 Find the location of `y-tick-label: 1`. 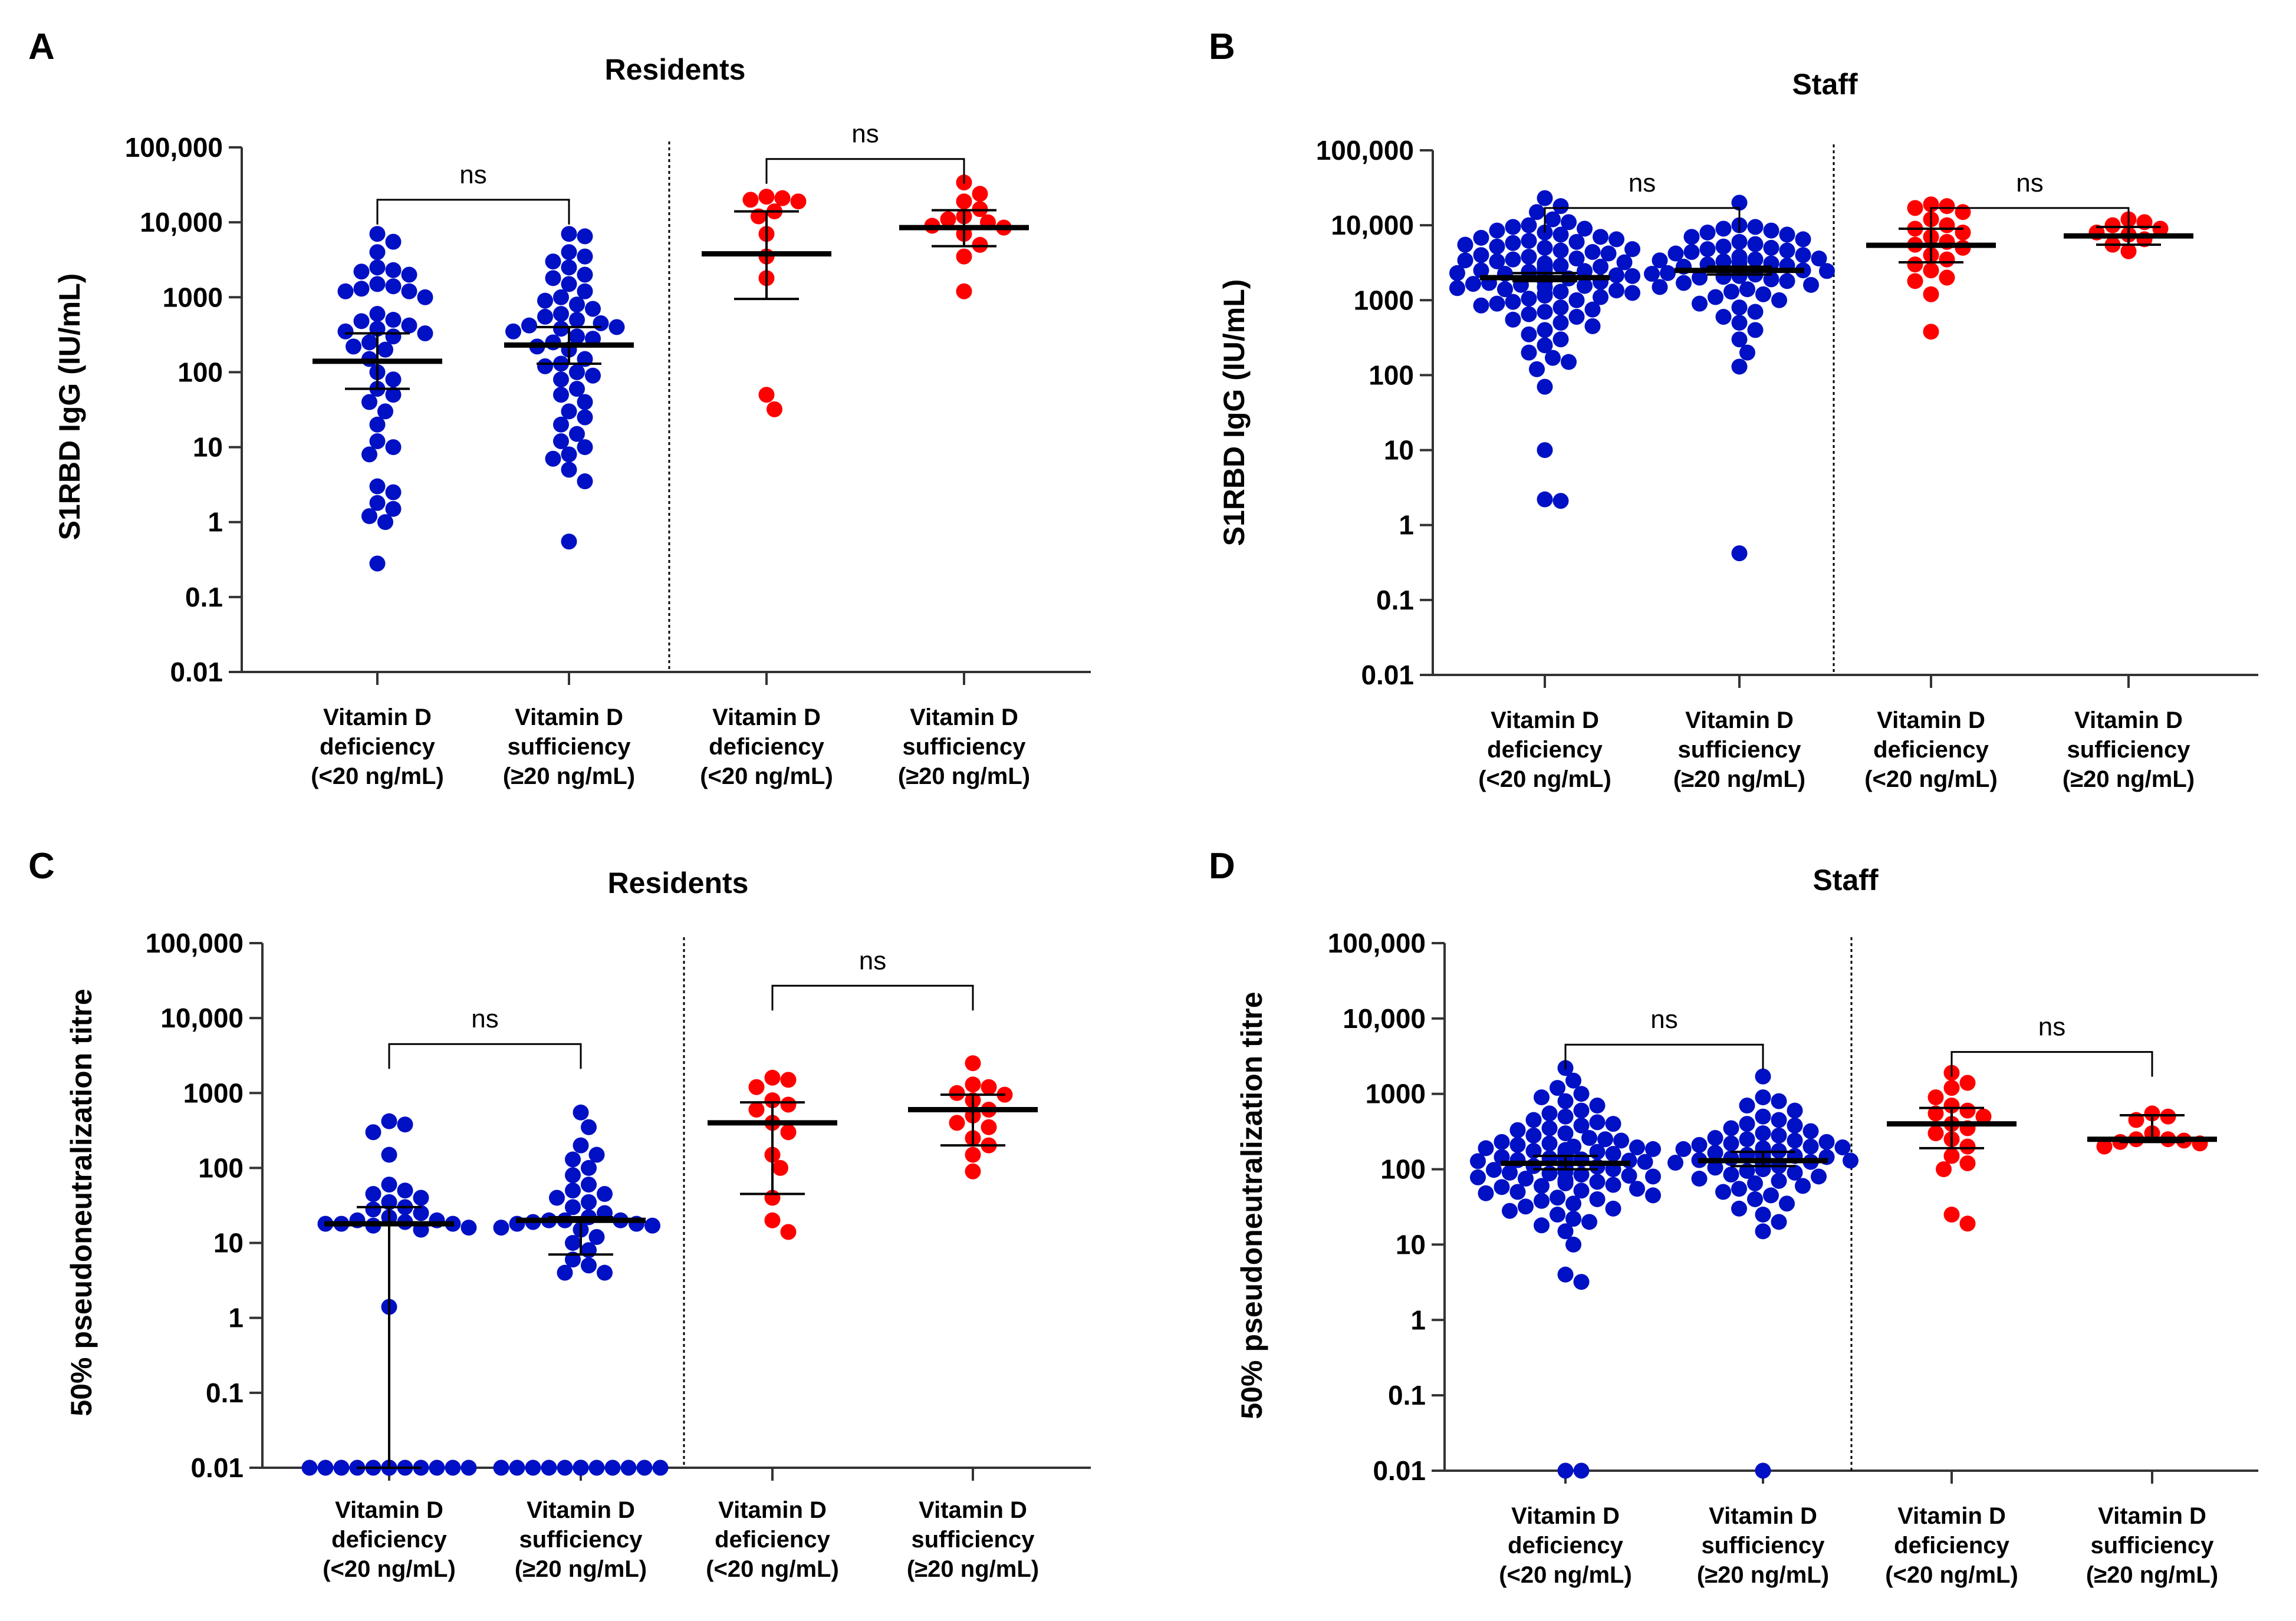

y-tick-label: 1 is located at coordinates (1407, 525).